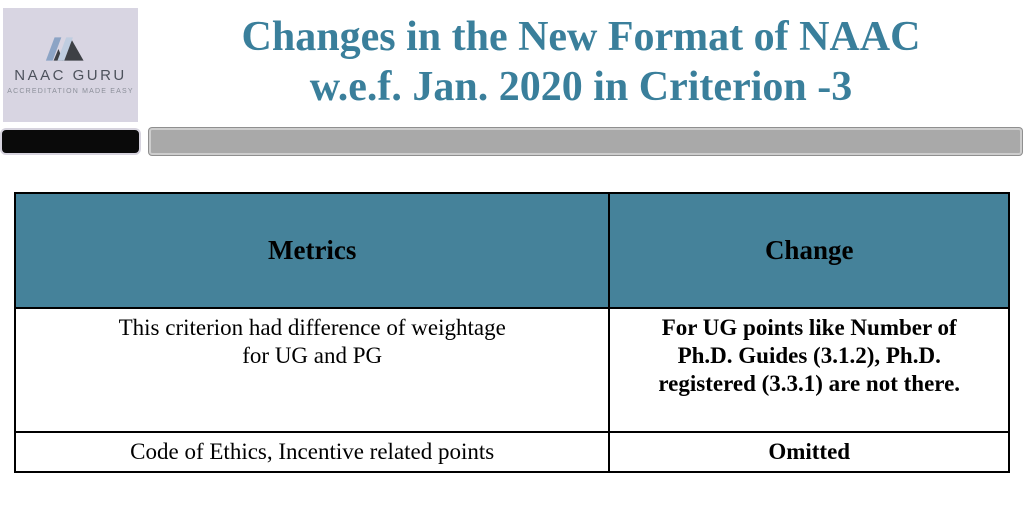 The height and width of the screenshot is (512, 1024). What do you see at coordinates (585, 141) in the screenshot?
I see `decorative-bar-gray` at bounding box center [585, 141].